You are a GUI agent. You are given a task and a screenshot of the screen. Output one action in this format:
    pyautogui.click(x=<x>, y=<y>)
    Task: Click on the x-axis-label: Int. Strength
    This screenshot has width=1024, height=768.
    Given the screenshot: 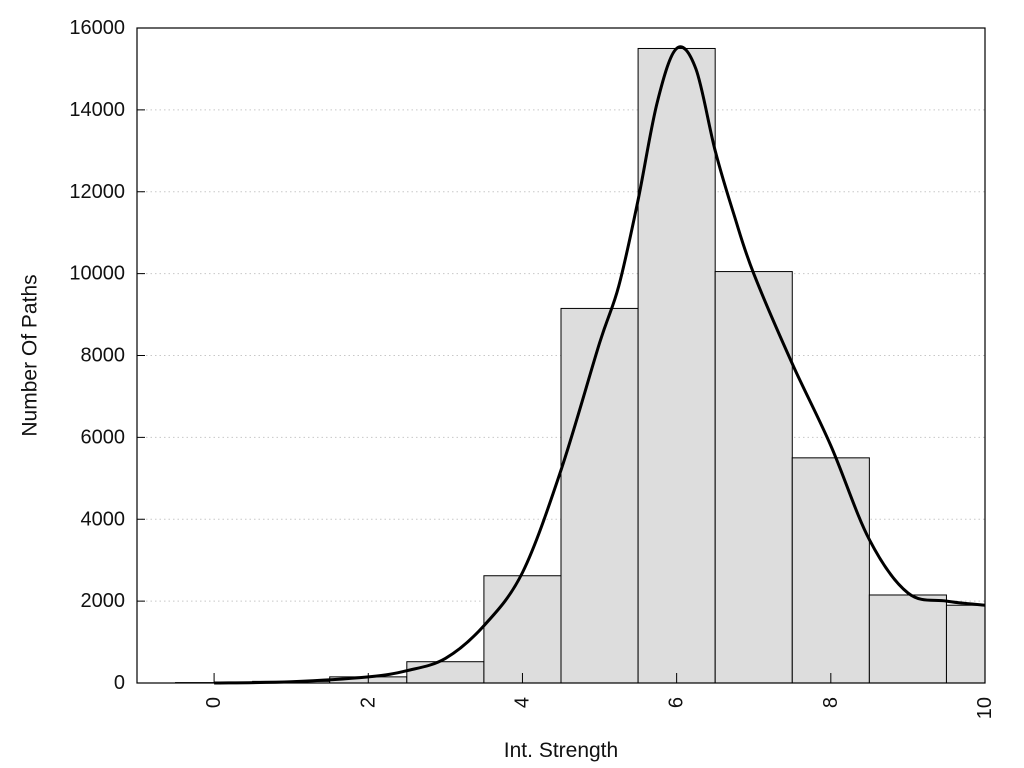 What is the action you would take?
    pyautogui.click(x=561, y=750)
    